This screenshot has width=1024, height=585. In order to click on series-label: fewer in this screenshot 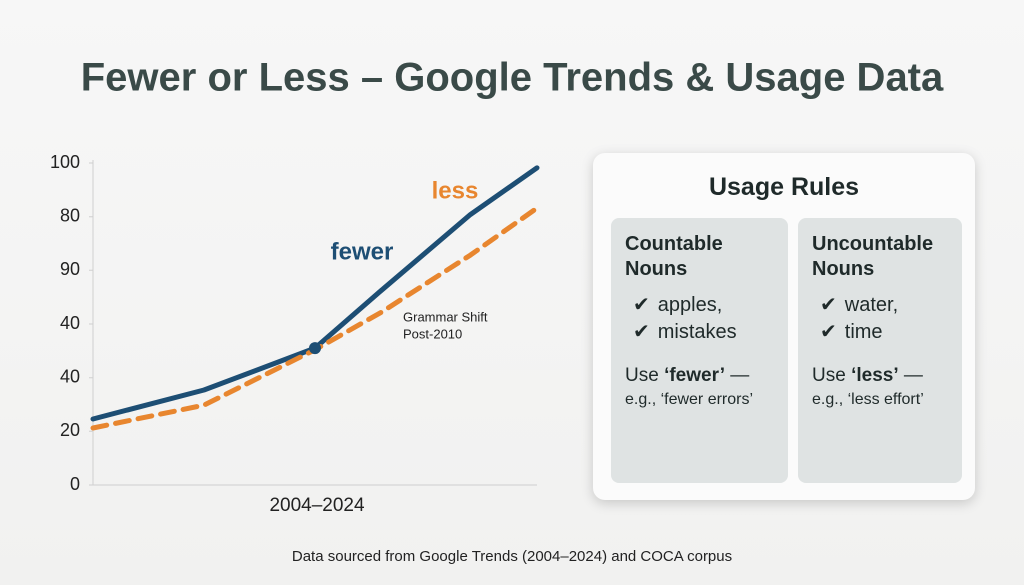, I will do `click(362, 251)`.